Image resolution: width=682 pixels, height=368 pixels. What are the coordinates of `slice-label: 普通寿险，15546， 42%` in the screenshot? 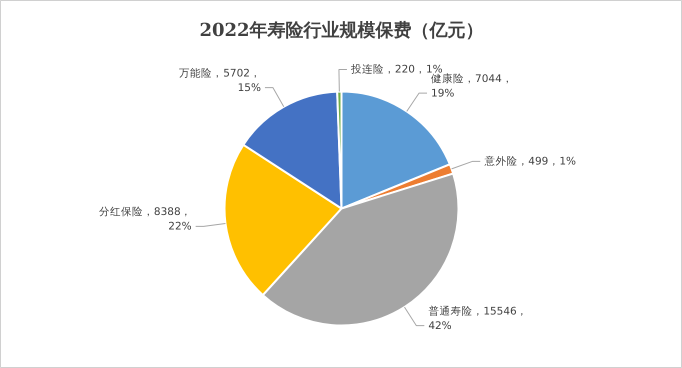 It's located at (478, 318).